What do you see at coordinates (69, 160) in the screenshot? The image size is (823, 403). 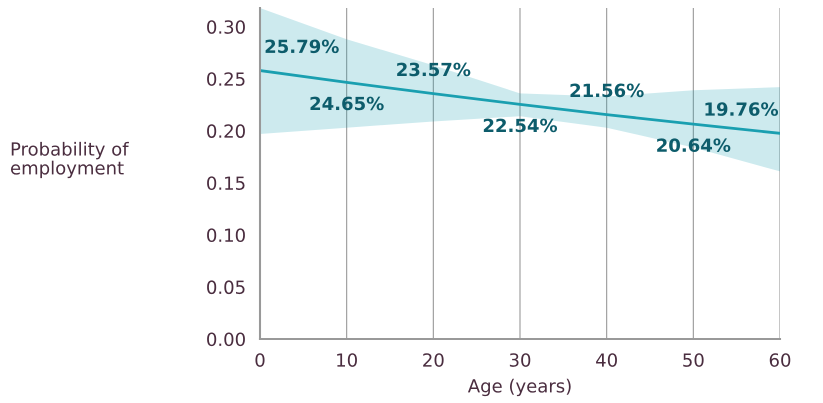 I see `y-axis-title: Probability of employment` at bounding box center [69, 160].